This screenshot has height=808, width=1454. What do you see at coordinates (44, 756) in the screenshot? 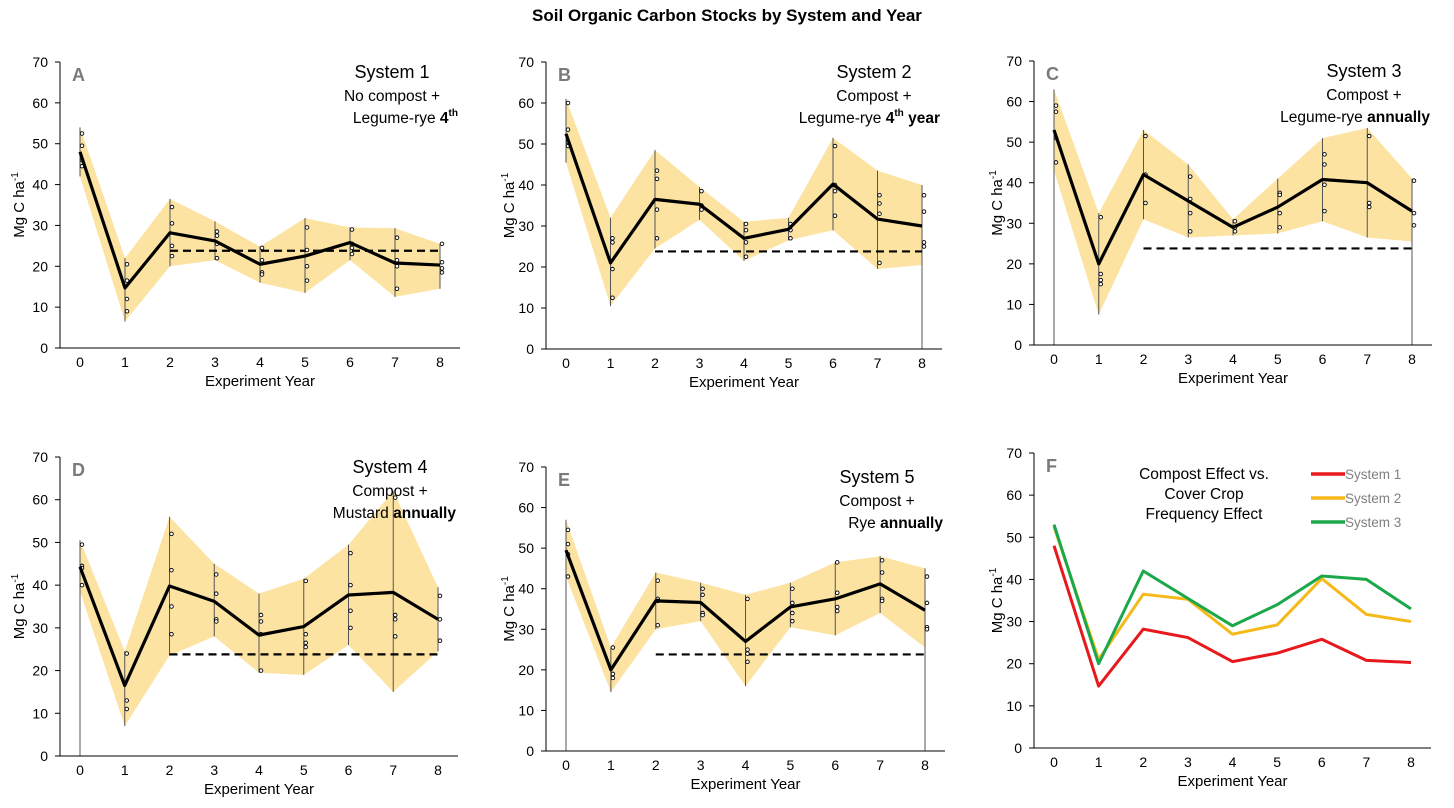
I see `y-tick-label: 0` at bounding box center [44, 756].